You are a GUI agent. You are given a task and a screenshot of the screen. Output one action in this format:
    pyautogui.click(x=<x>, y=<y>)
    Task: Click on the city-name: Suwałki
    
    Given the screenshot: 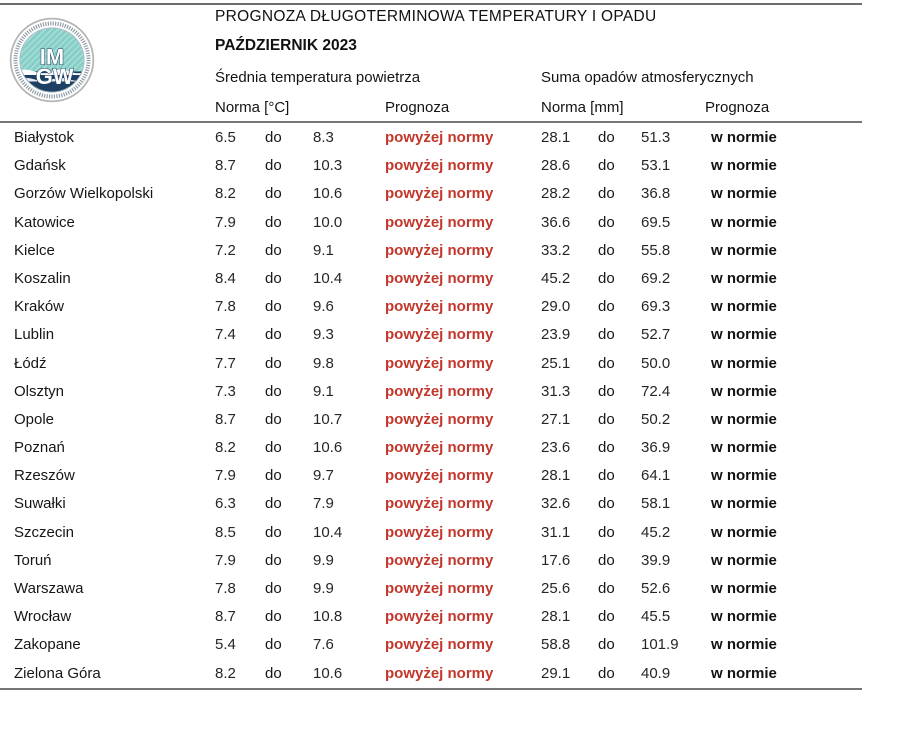 What is the action you would take?
    pyautogui.click(x=40, y=504)
    